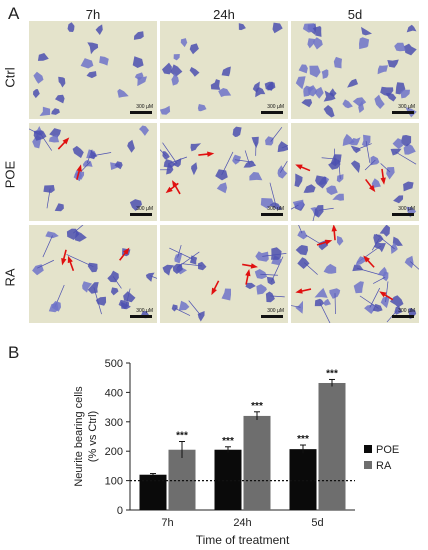  I want to click on y-axis-label-line1: Neurite bearing cells, so click(79, 436).